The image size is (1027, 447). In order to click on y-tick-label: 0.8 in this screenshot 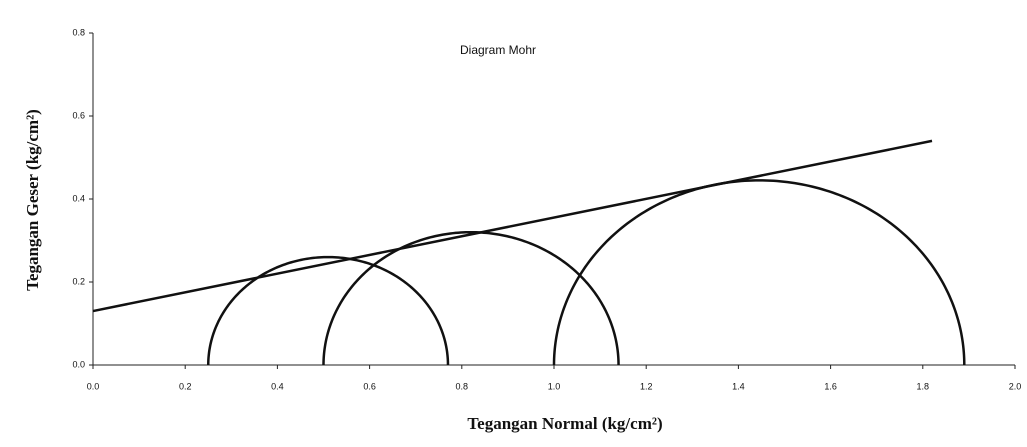, I will do `click(78, 32)`.